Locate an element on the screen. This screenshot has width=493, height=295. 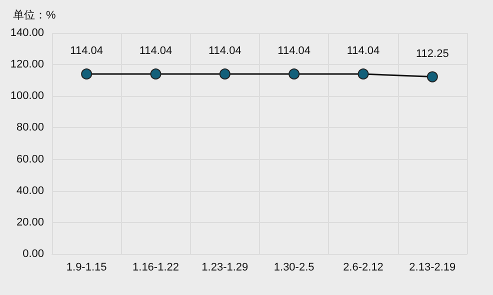
y-axis-title: 单位：% is located at coordinates (34, 15).